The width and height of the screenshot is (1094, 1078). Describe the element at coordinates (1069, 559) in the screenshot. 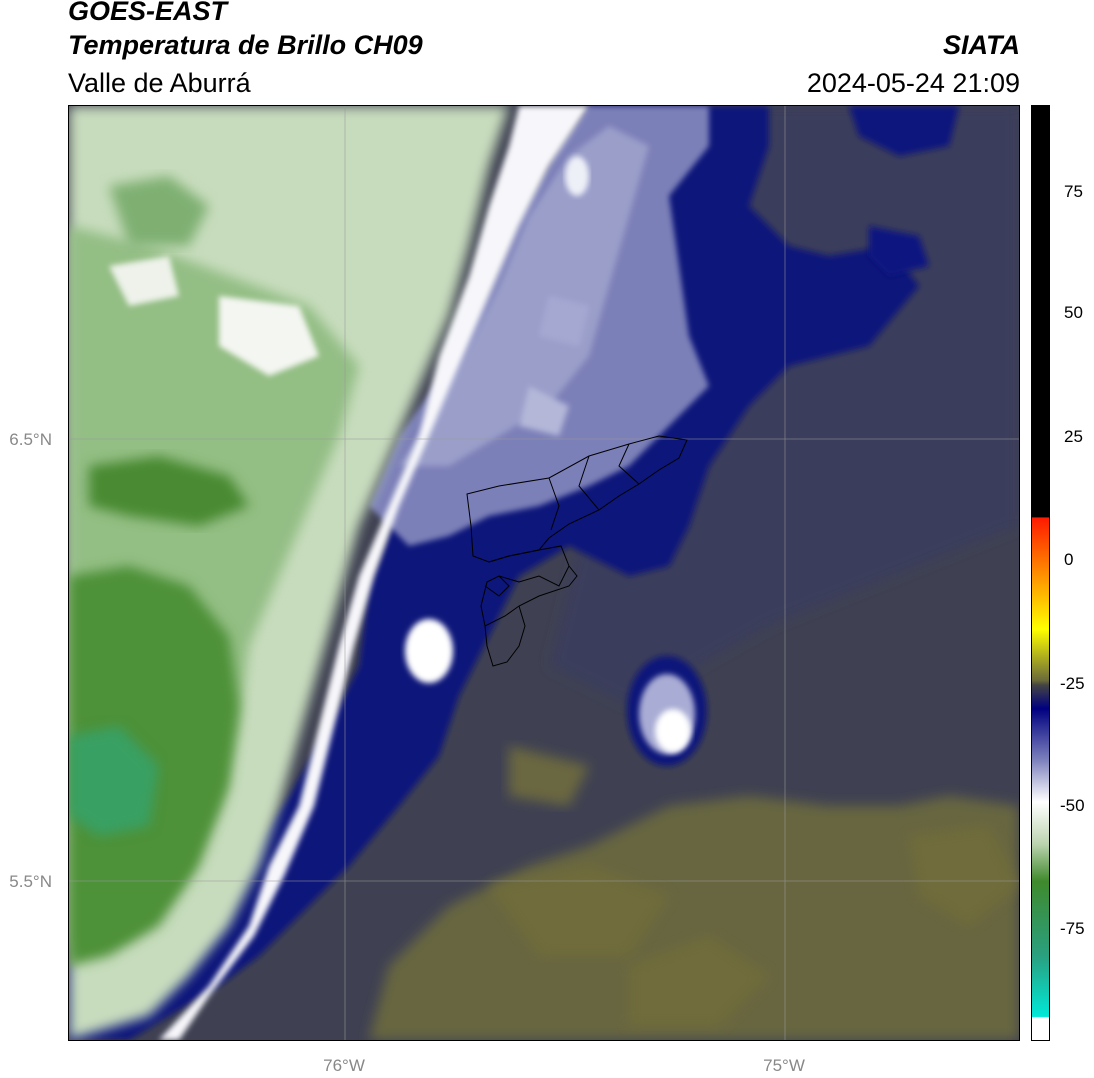

I see `colorbar-tick-0: 0` at that location.